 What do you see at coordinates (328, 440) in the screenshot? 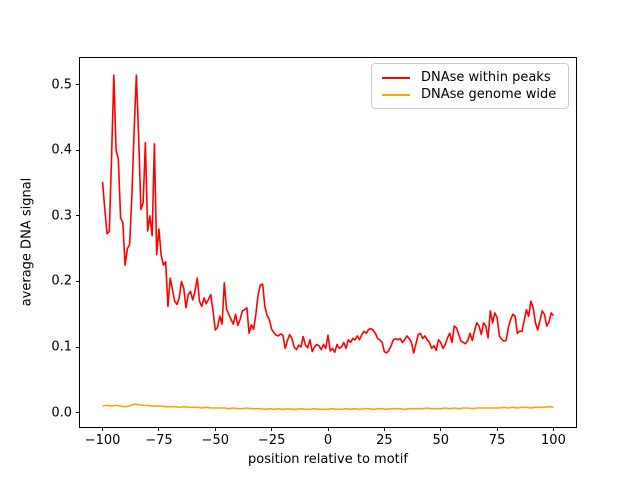
I see `x-tick-label: 0` at bounding box center [328, 440].